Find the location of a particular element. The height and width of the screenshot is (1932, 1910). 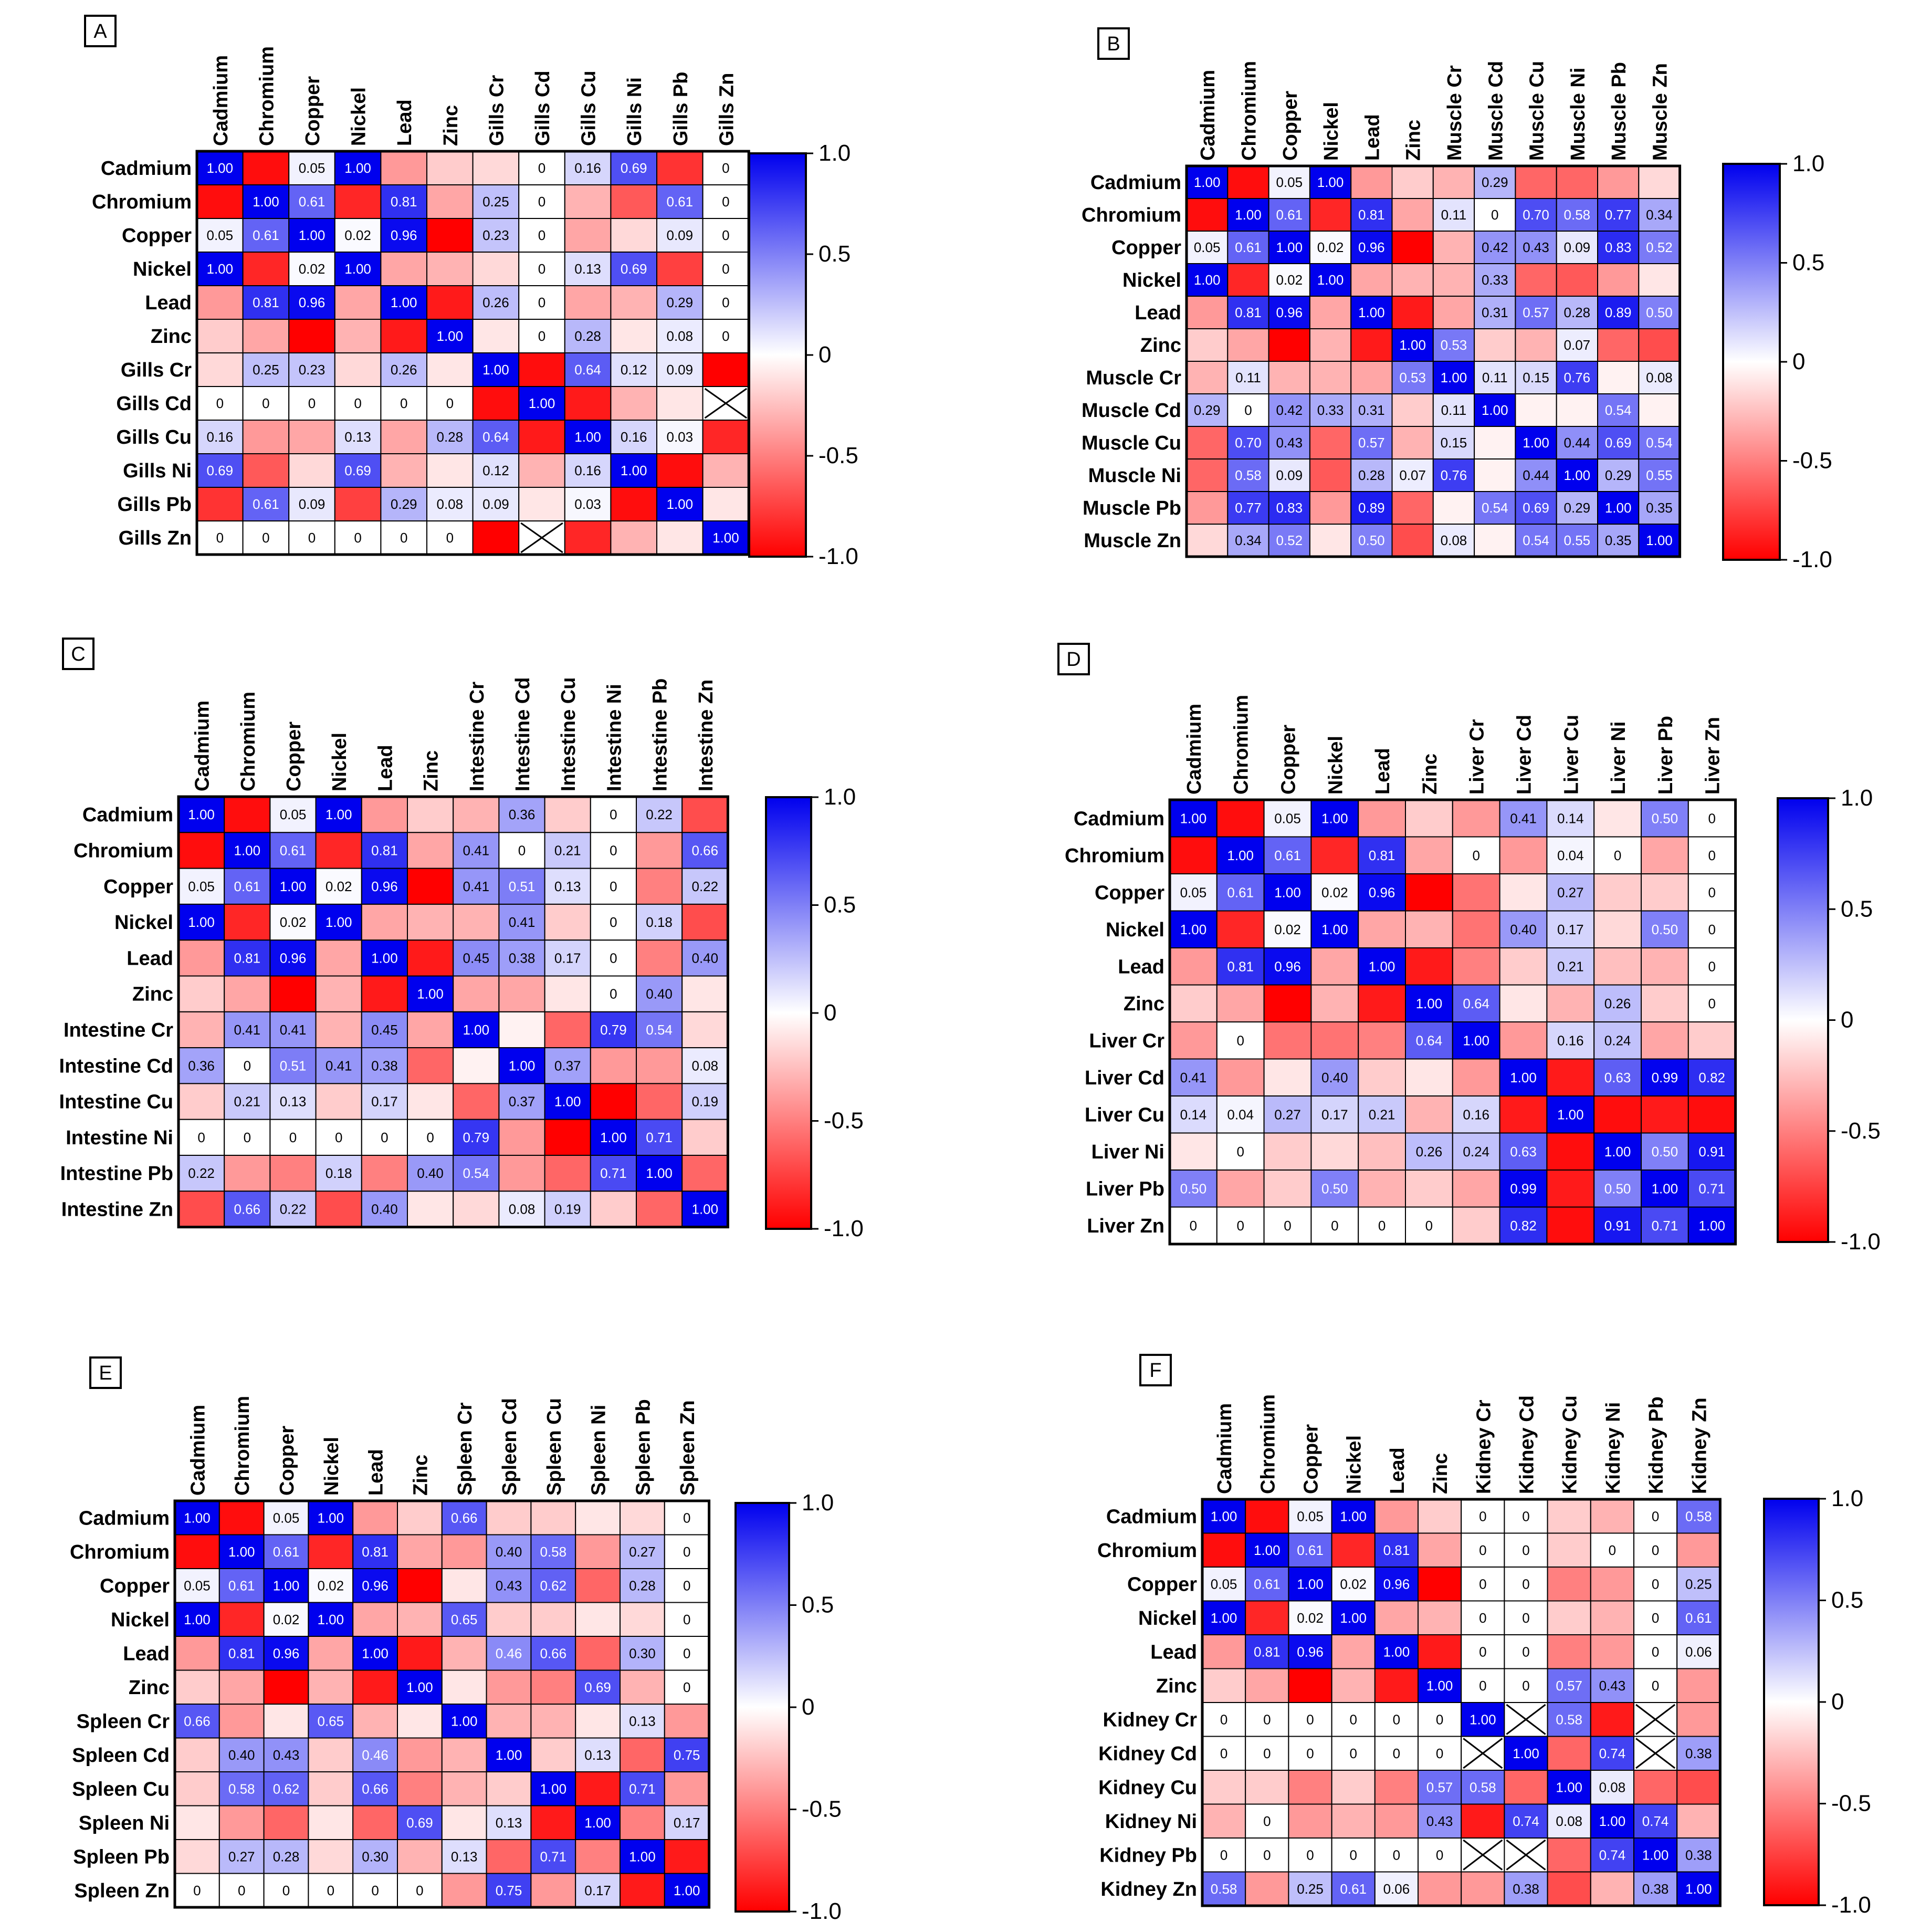

panel-label: D is located at coordinates (1073, 660).